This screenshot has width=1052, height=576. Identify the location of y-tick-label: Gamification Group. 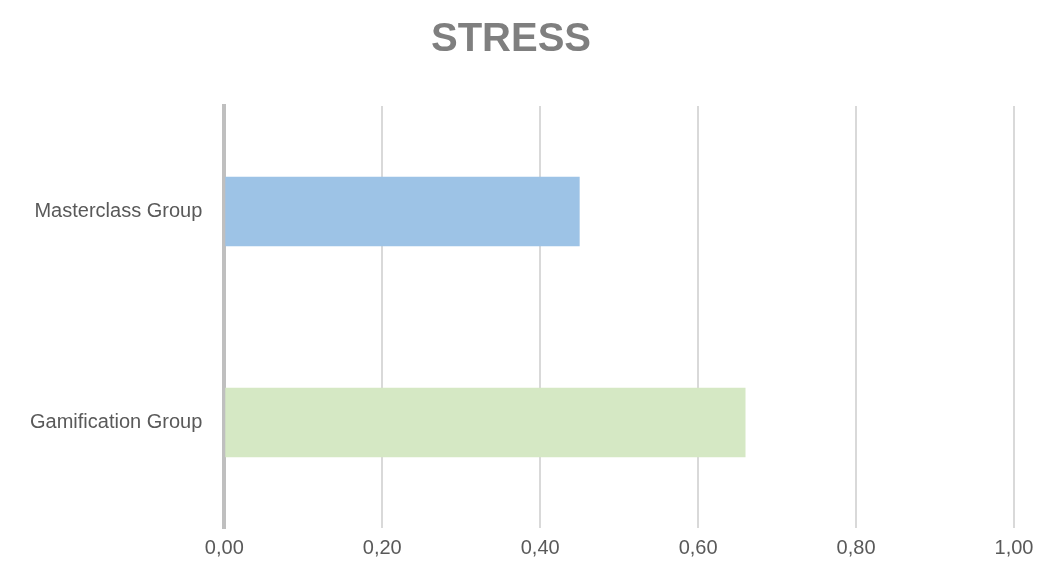
(116, 421).